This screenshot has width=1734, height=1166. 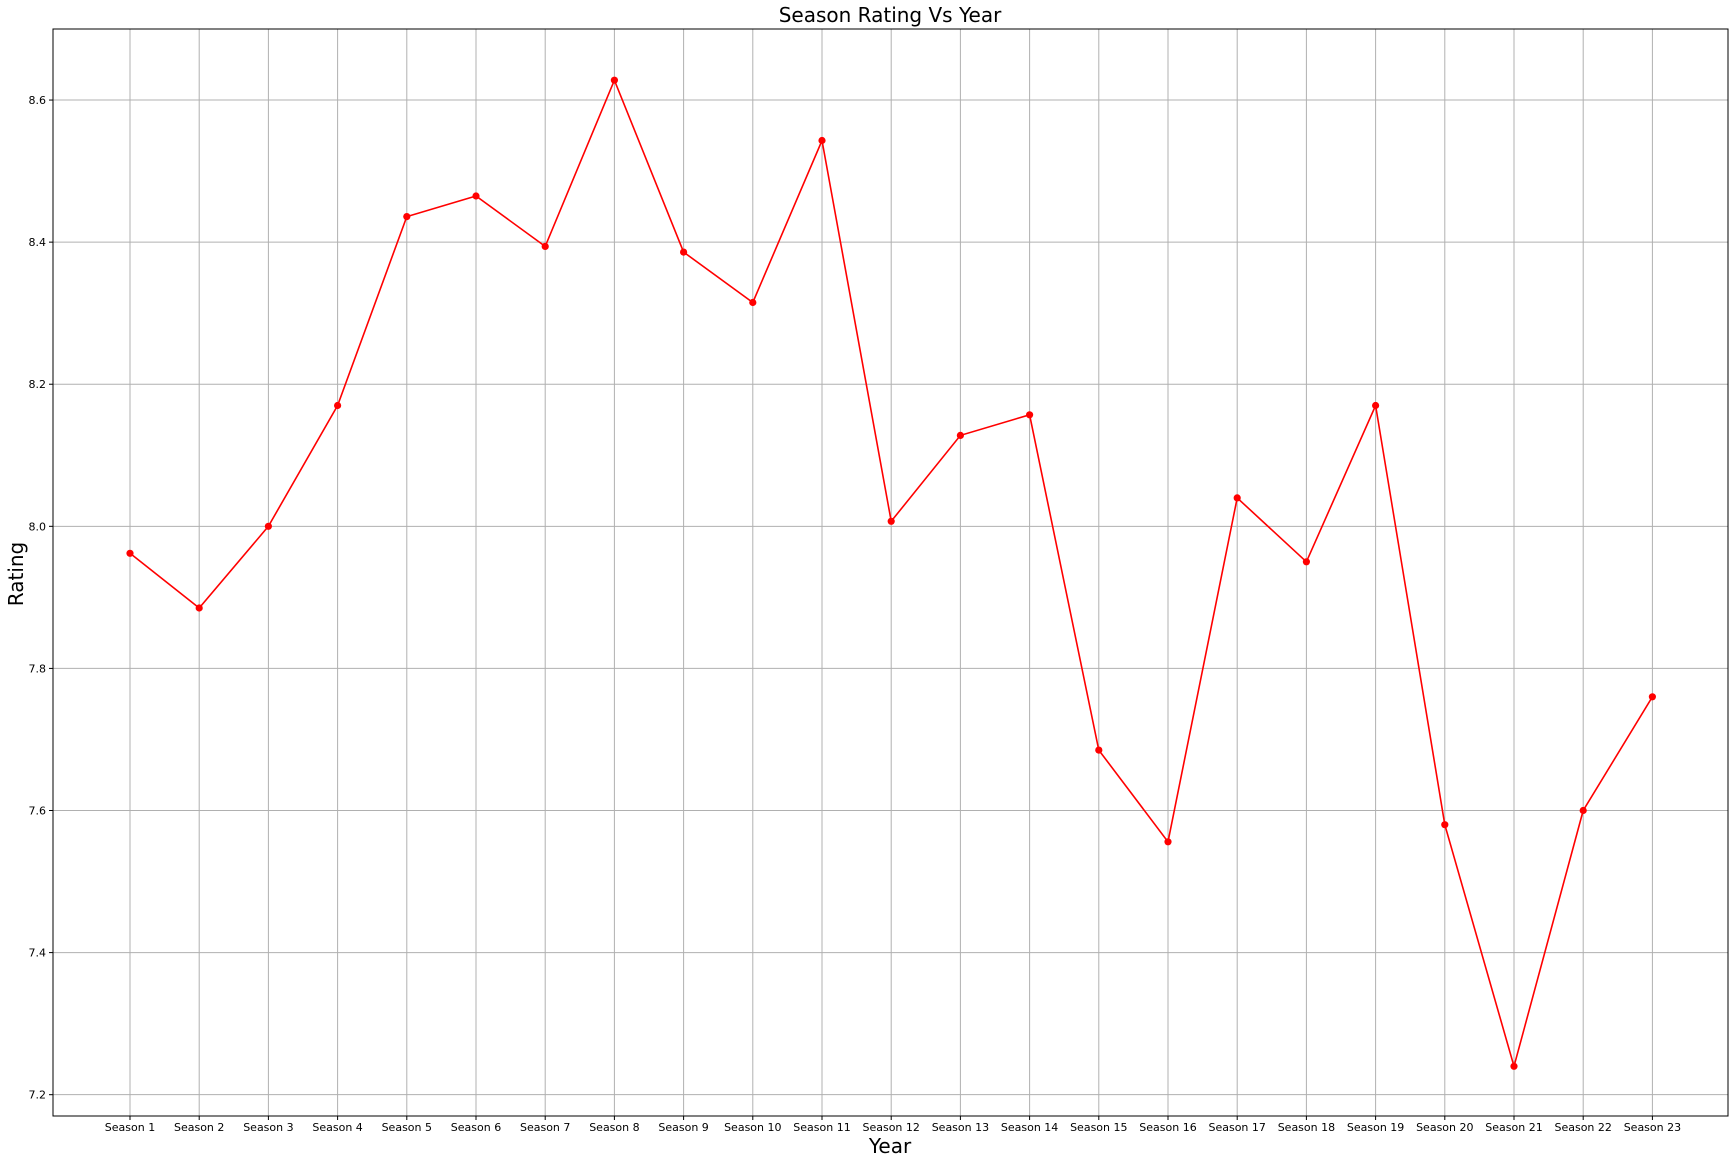 What do you see at coordinates (890, 1146) in the screenshot?
I see `x-axis-label: Year` at bounding box center [890, 1146].